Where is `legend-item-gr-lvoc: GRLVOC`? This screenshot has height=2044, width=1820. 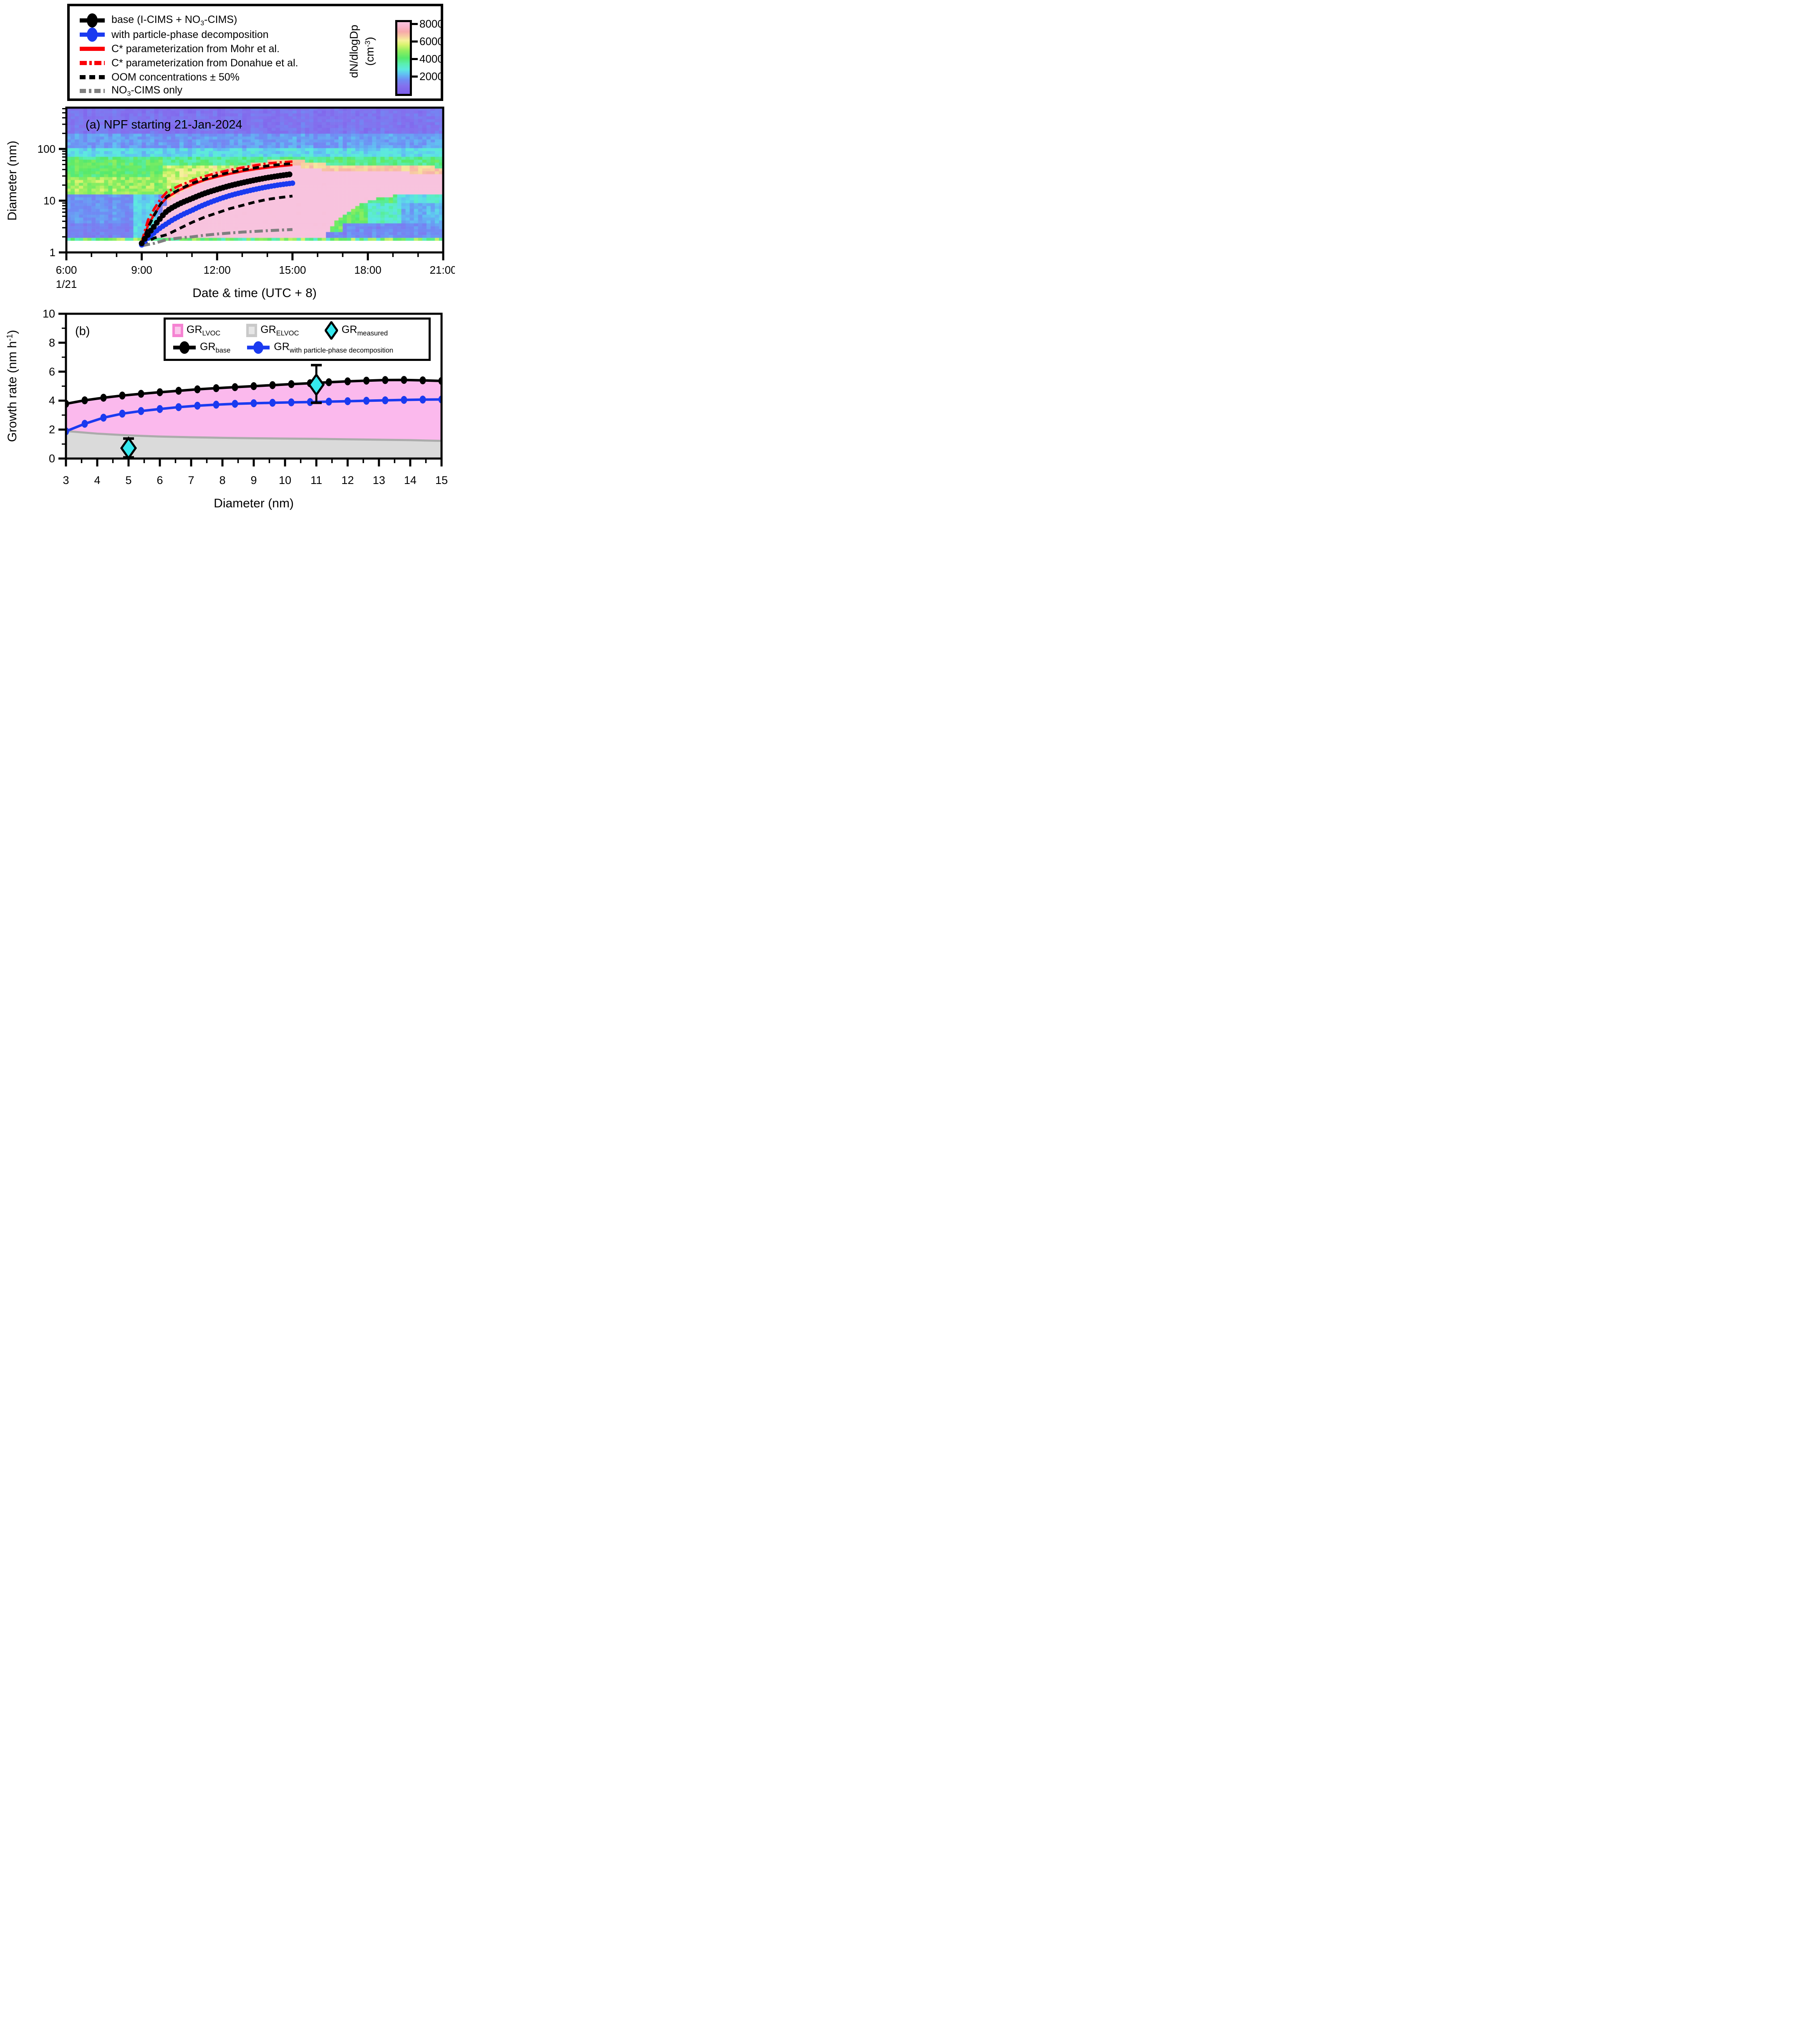 legend-item-gr-lvoc: GRLVOC is located at coordinates (196, 331).